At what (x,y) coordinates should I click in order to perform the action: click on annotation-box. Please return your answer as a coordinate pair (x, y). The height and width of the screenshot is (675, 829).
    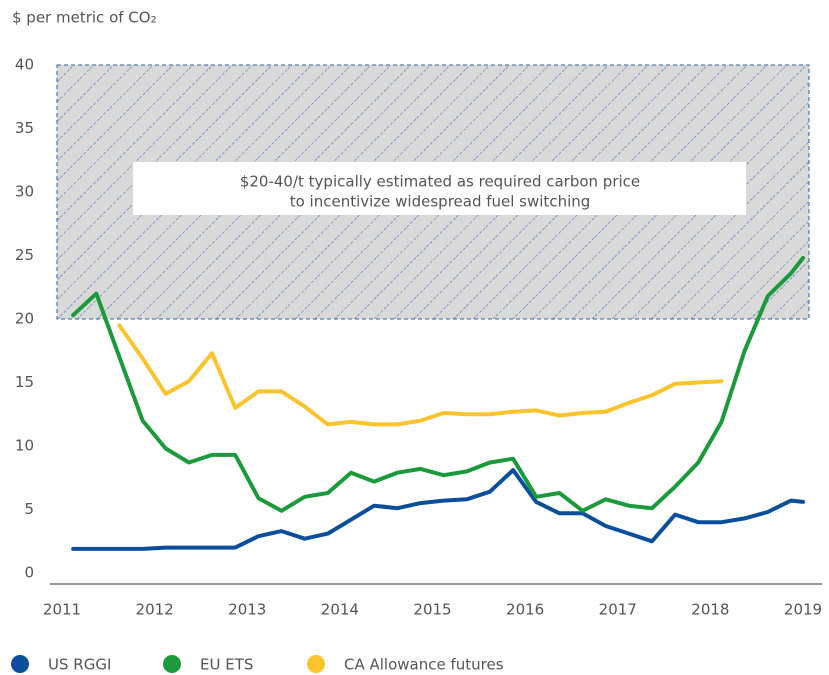
    Looking at the image, I should click on (439, 188).